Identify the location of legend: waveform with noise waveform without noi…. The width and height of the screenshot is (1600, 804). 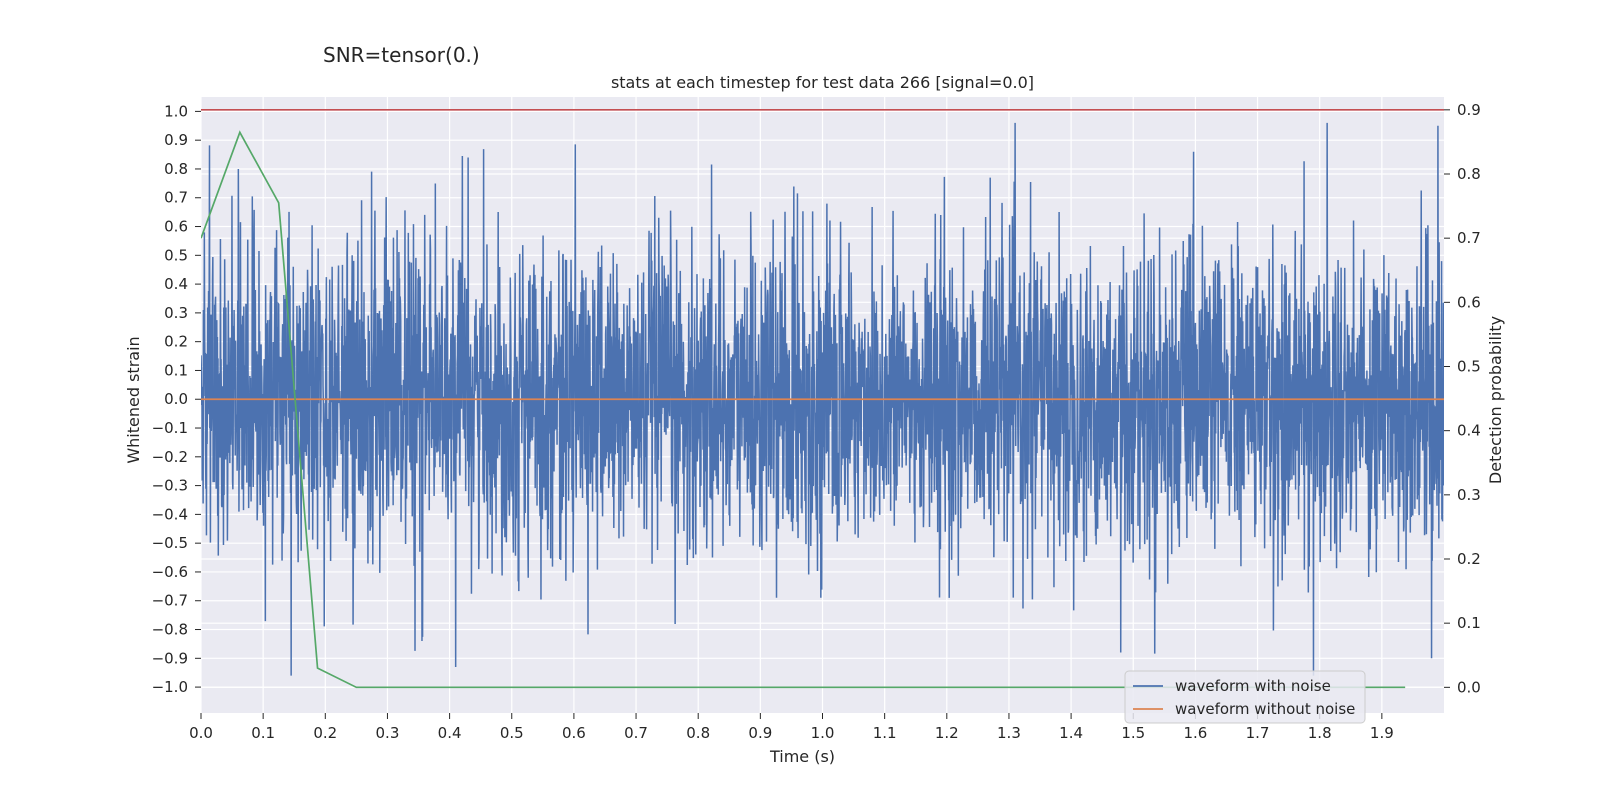
(1245, 697).